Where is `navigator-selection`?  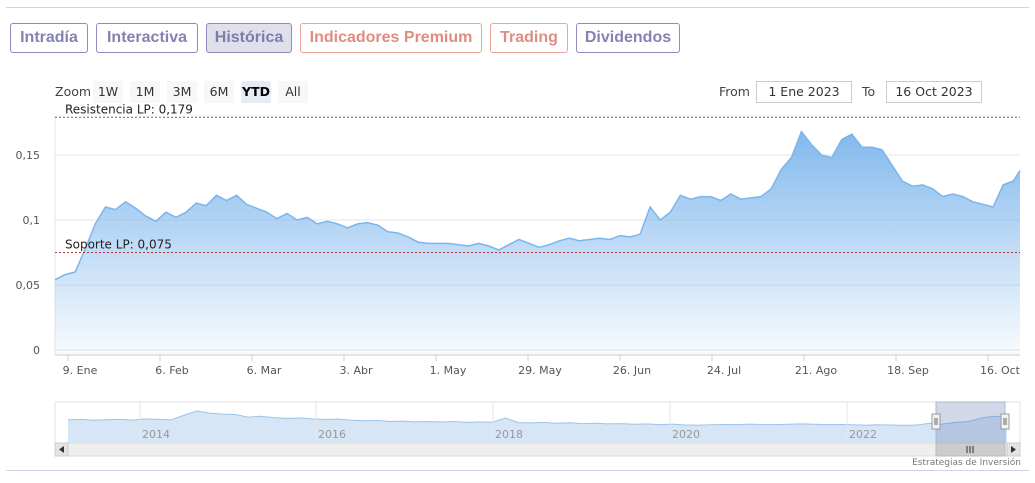
navigator-selection is located at coordinates (970, 422).